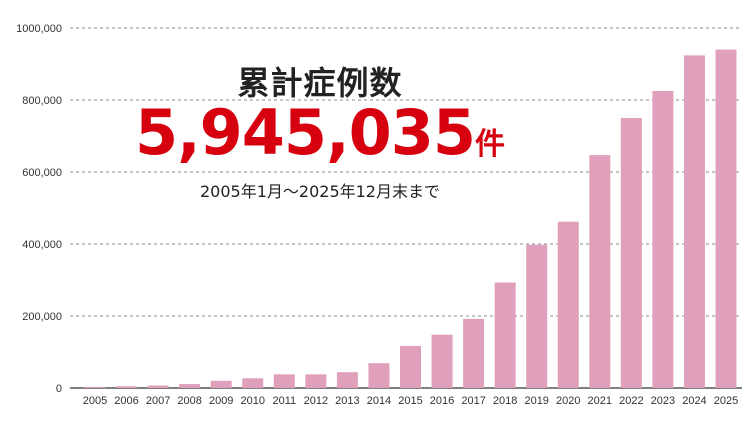 This screenshot has height=431, width=756. I want to click on y-tick-label: 800,000, so click(42, 101).